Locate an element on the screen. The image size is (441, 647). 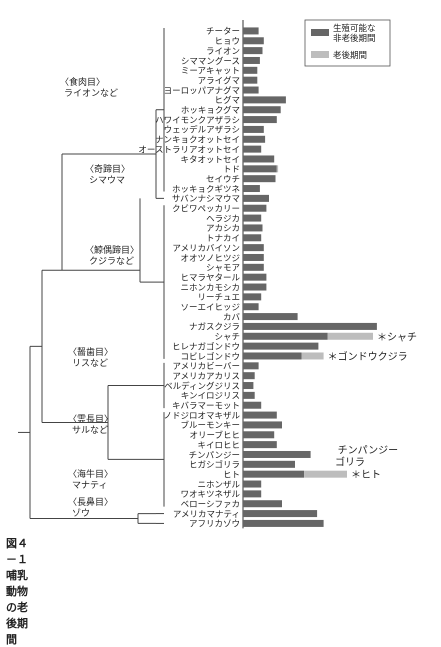
category-label-37: キンイロジリス is located at coordinates (210, 397).